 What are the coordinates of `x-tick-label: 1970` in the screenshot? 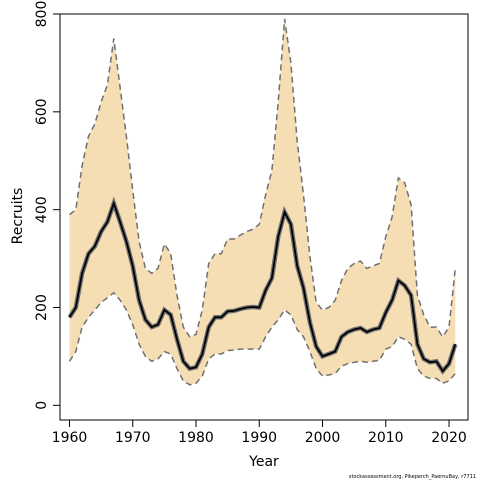 It's located at (133, 438).